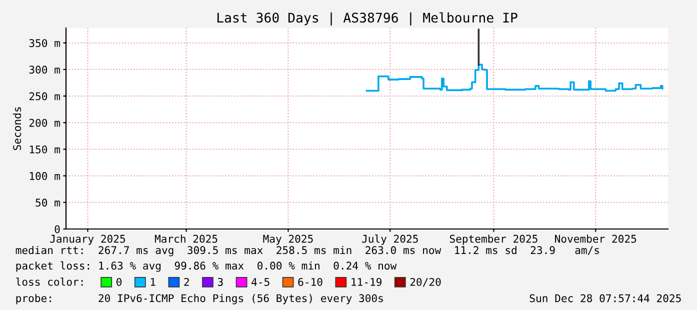  I want to click on y-tick-label: 200 m, so click(44, 122).